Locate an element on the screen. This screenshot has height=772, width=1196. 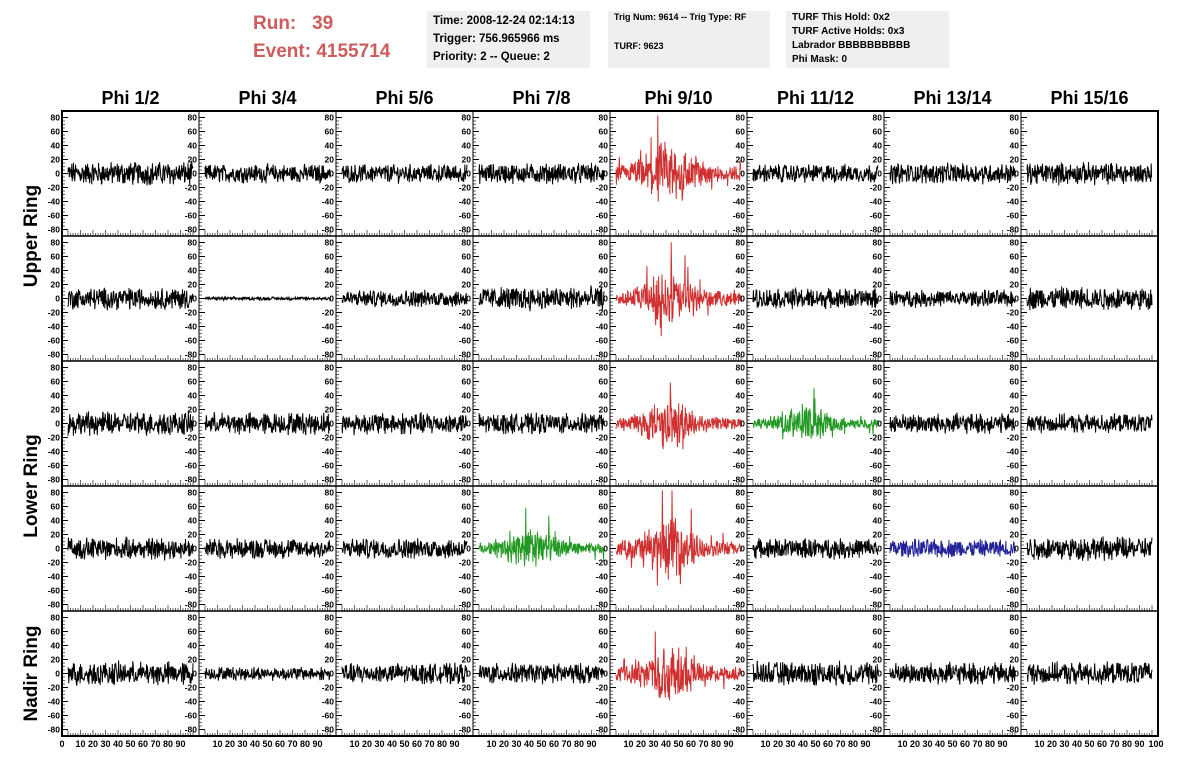
labrador-text: Labrador BBBBBBBBBB is located at coordinates (851, 45).